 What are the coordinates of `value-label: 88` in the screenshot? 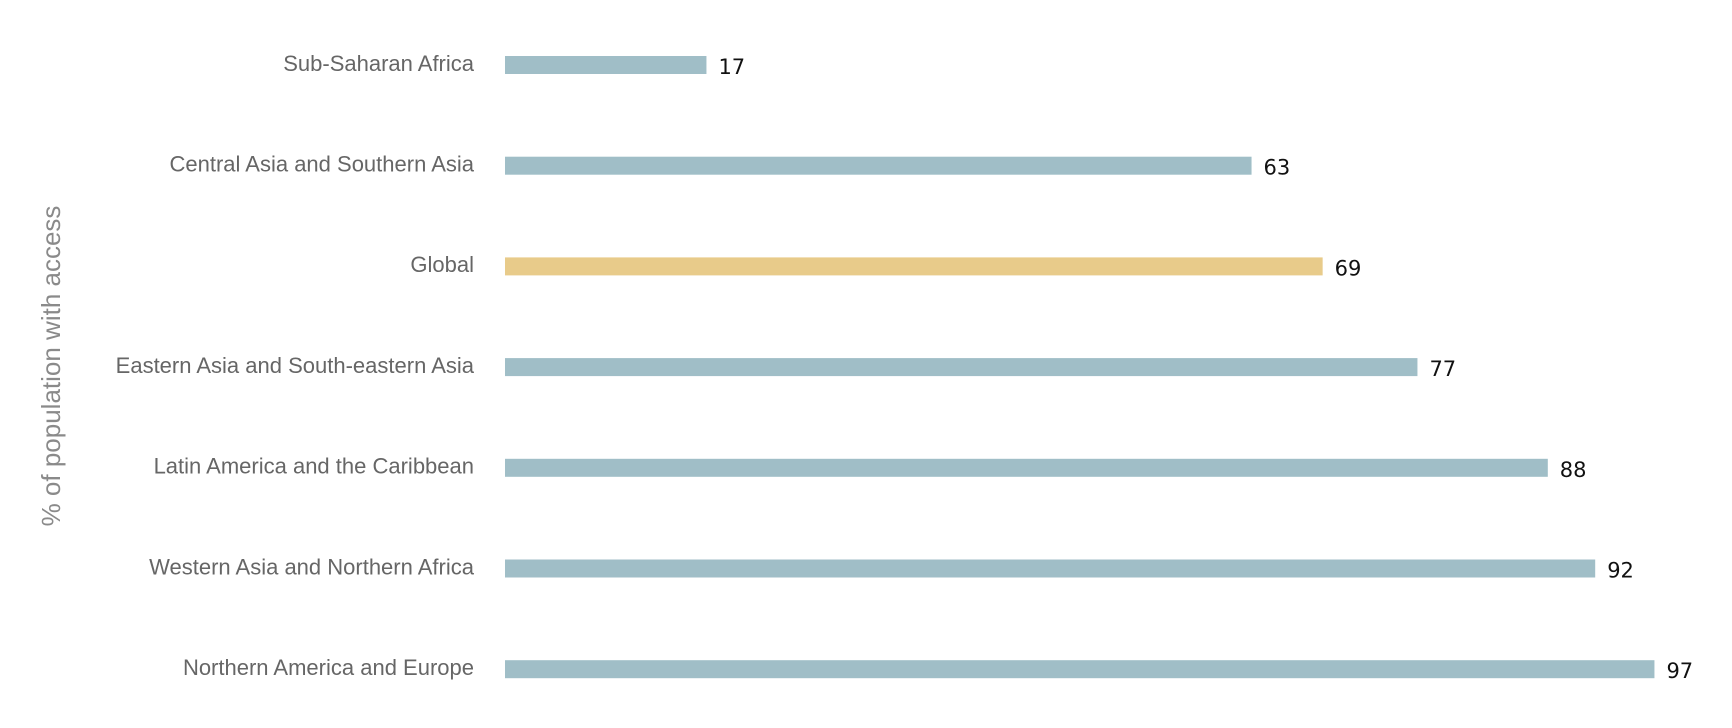 It's located at (1573, 470).